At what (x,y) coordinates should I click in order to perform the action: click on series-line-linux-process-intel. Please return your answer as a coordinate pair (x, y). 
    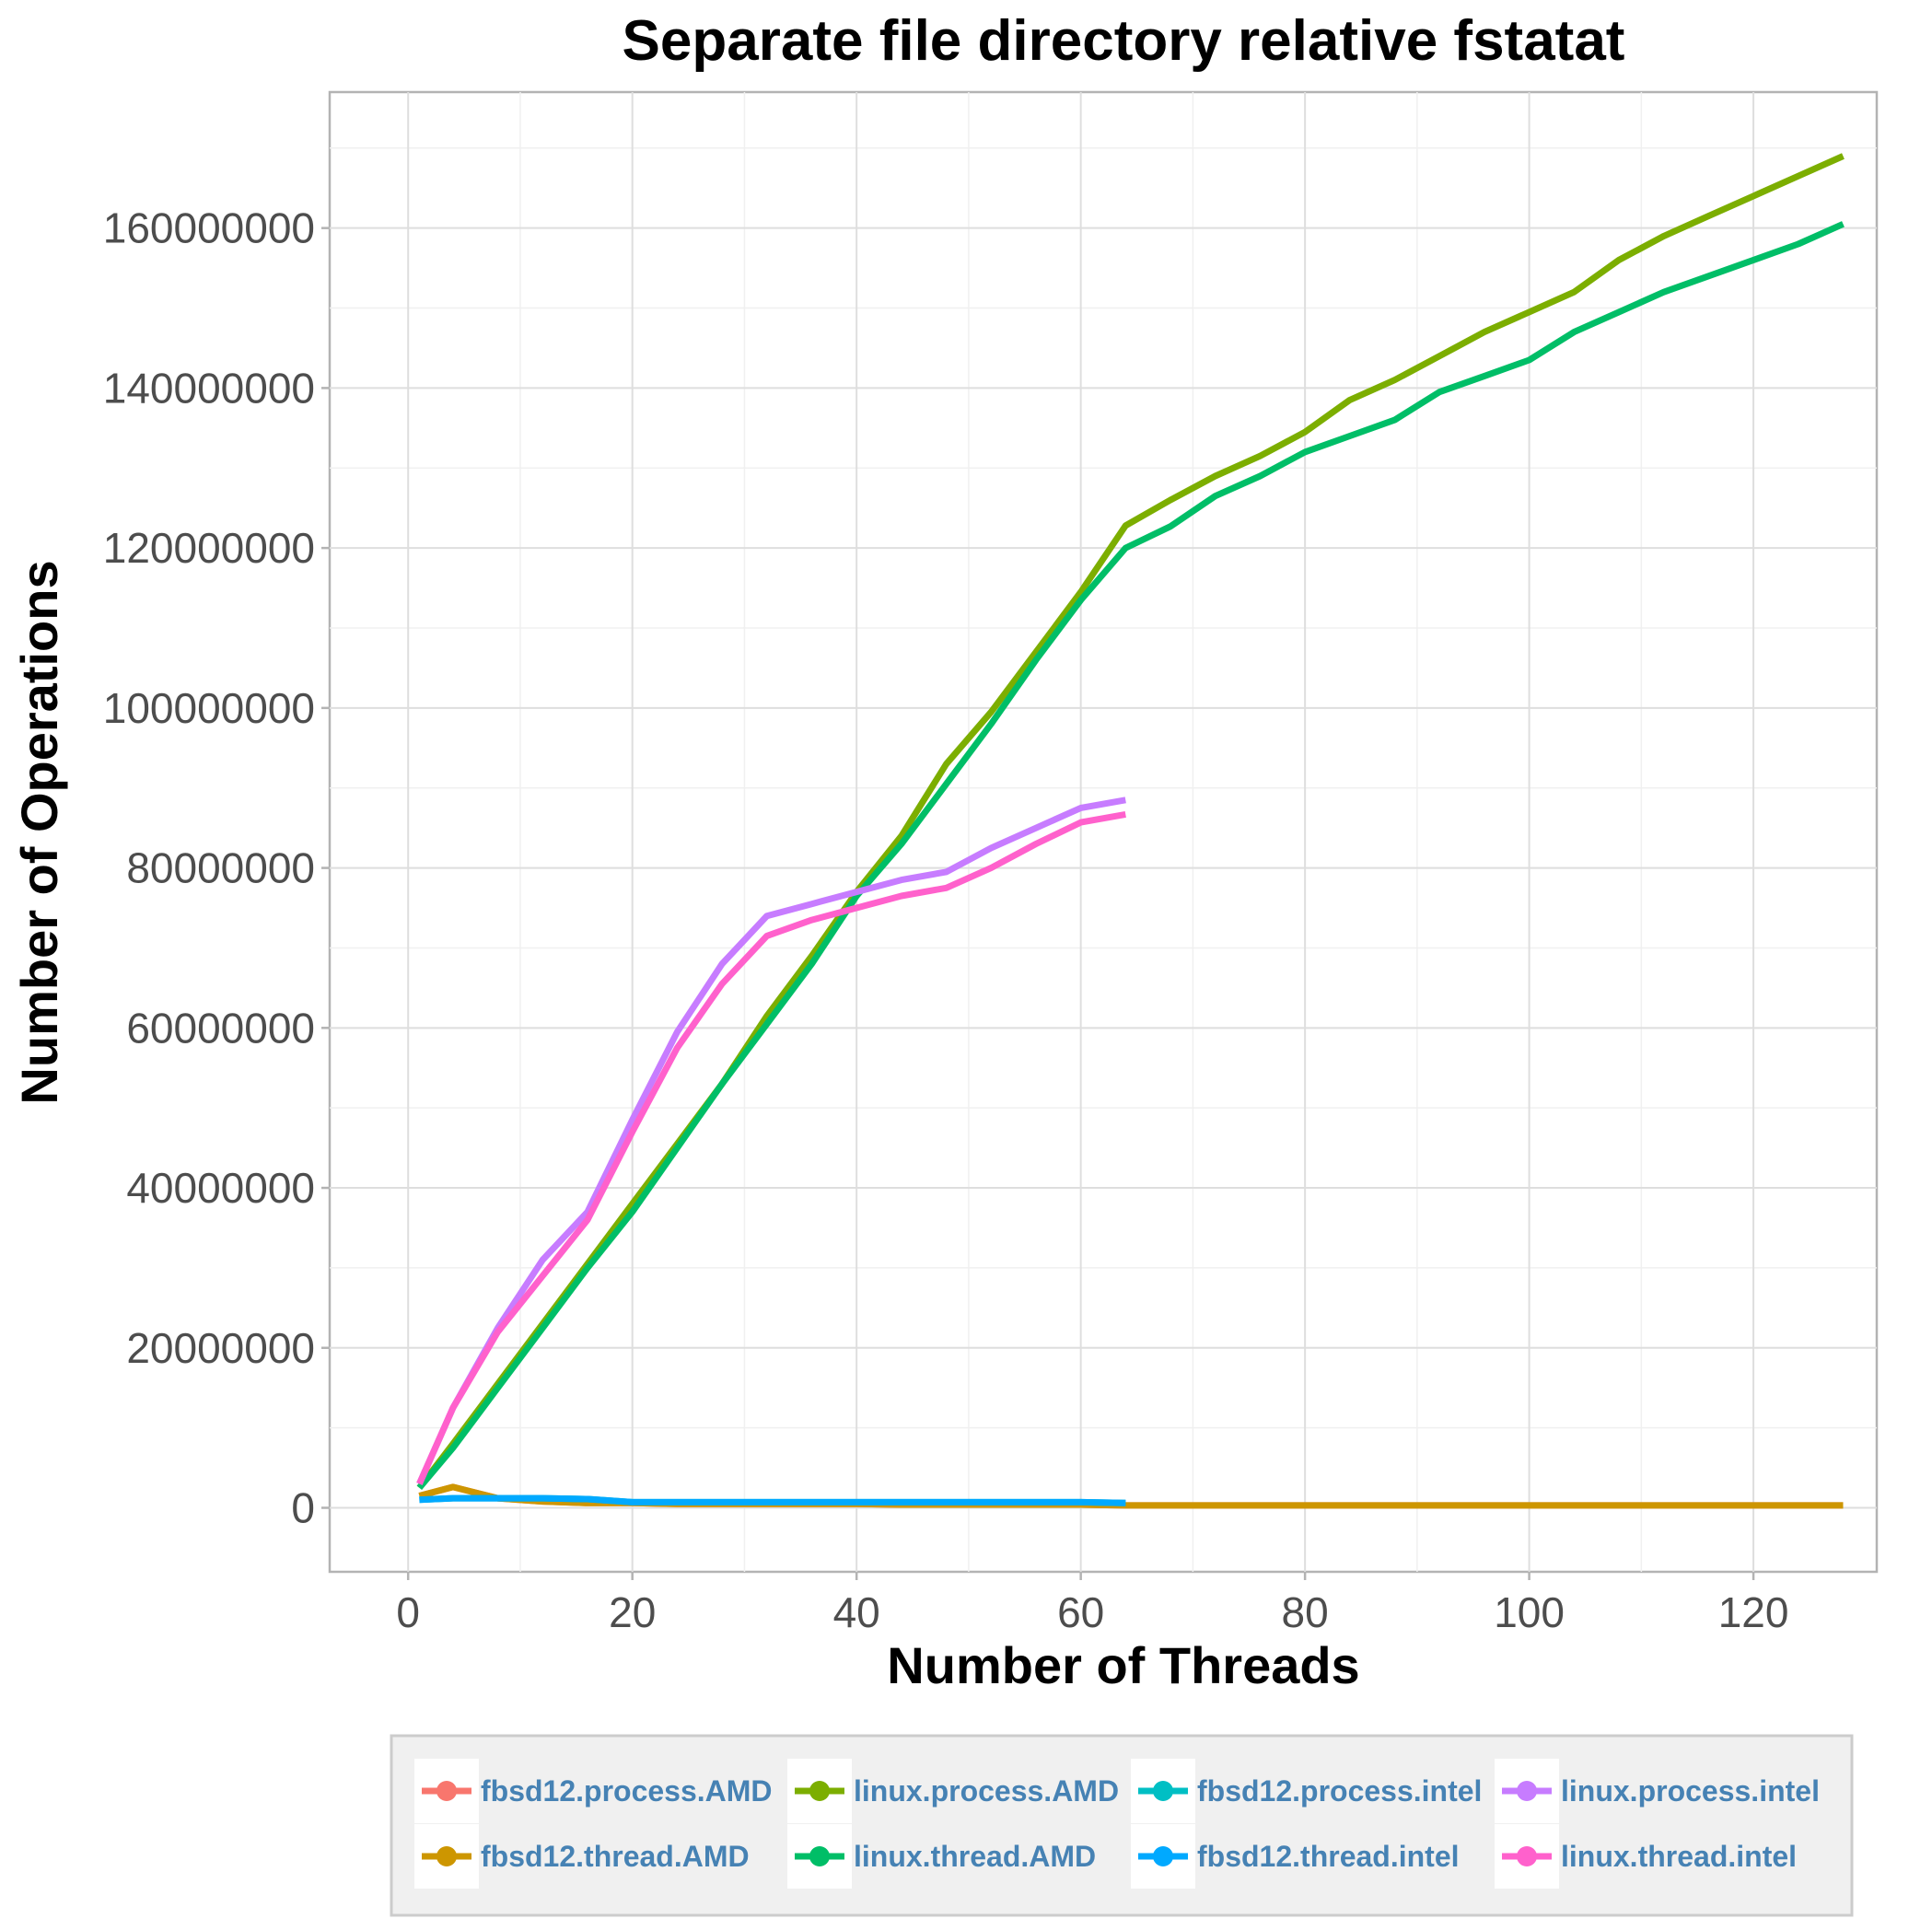
    Looking at the image, I should click on (771, 1140).